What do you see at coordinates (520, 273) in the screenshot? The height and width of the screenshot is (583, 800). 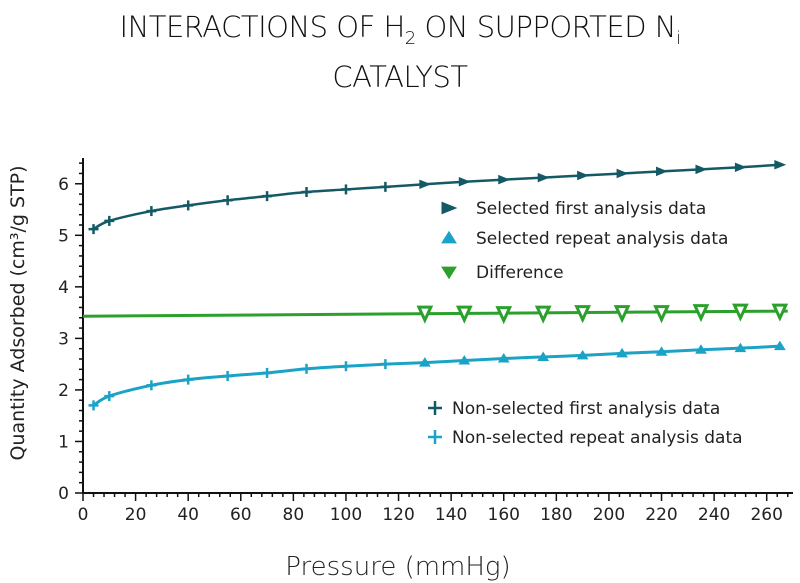 I see `legend-label: Difference` at bounding box center [520, 273].